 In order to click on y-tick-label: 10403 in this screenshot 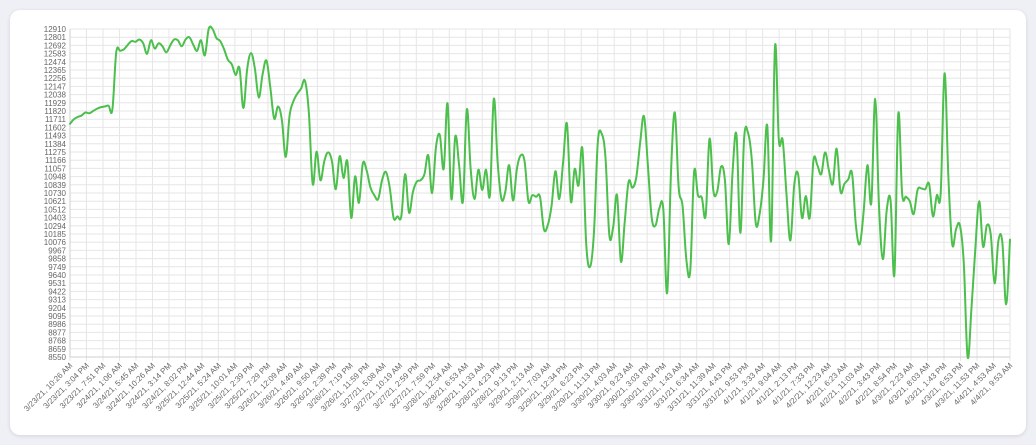, I will do `click(55, 218)`.